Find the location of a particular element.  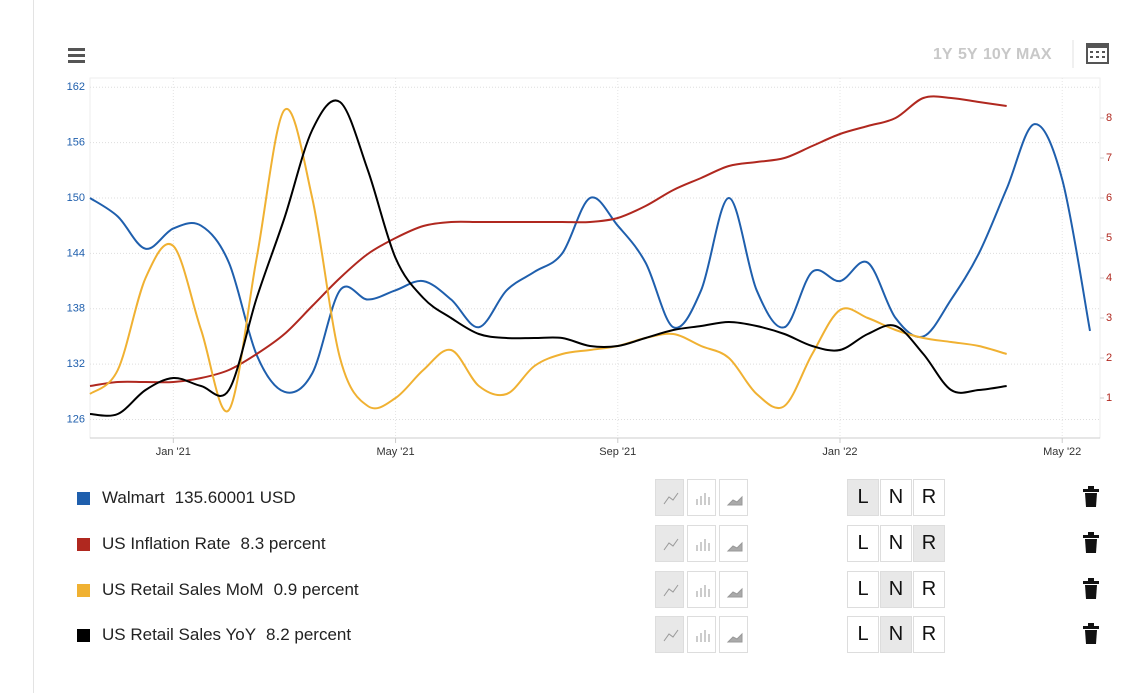

legend-label: US Retail Sales MoM 0.9 percent is located at coordinates (230, 590).